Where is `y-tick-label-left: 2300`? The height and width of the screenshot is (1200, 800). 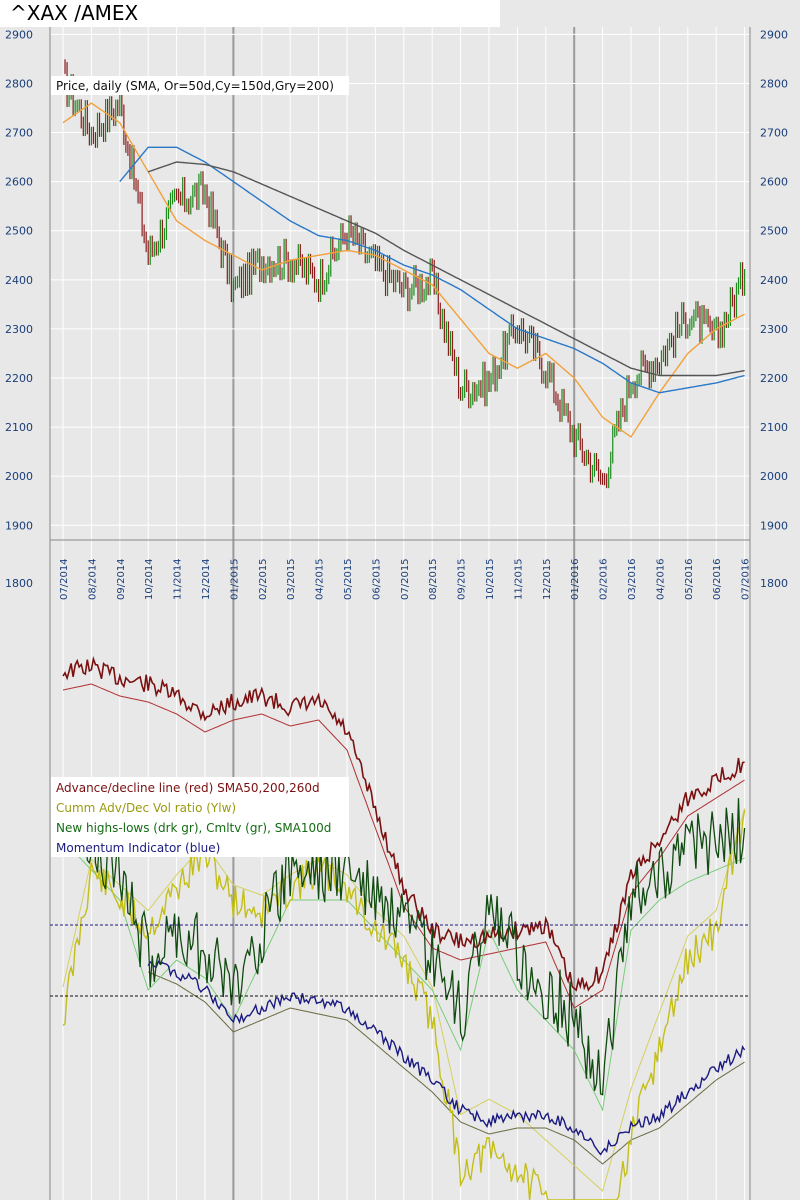
y-tick-label-left: 2300 is located at coordinates (19, 329).